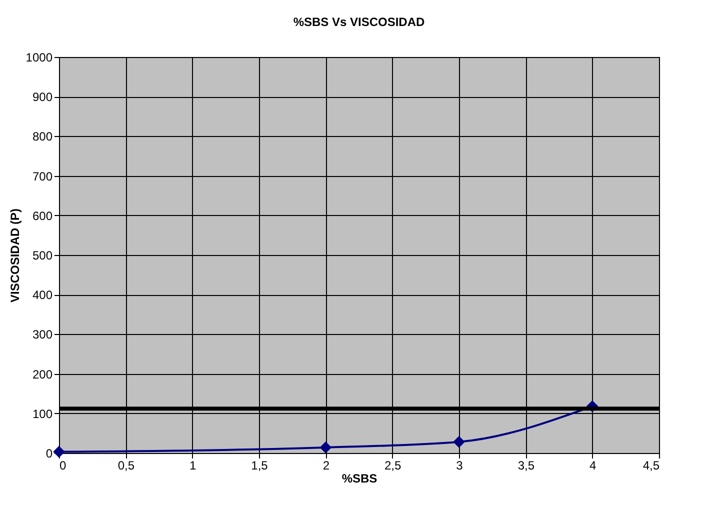 The height and width of the screenshot is (519, 707). Describe the element at coordinates (63, 465) in the screenshot. I see `x-tick-label: 0` at that location.